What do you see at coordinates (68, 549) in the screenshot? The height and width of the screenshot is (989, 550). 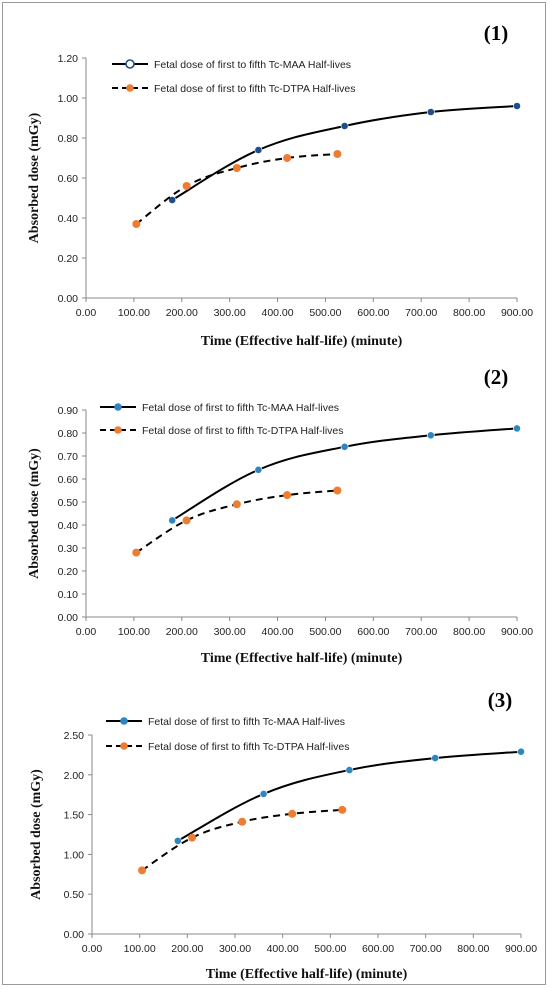 I see `y-tick-label: 0.30` at bounding box center [68, 549].